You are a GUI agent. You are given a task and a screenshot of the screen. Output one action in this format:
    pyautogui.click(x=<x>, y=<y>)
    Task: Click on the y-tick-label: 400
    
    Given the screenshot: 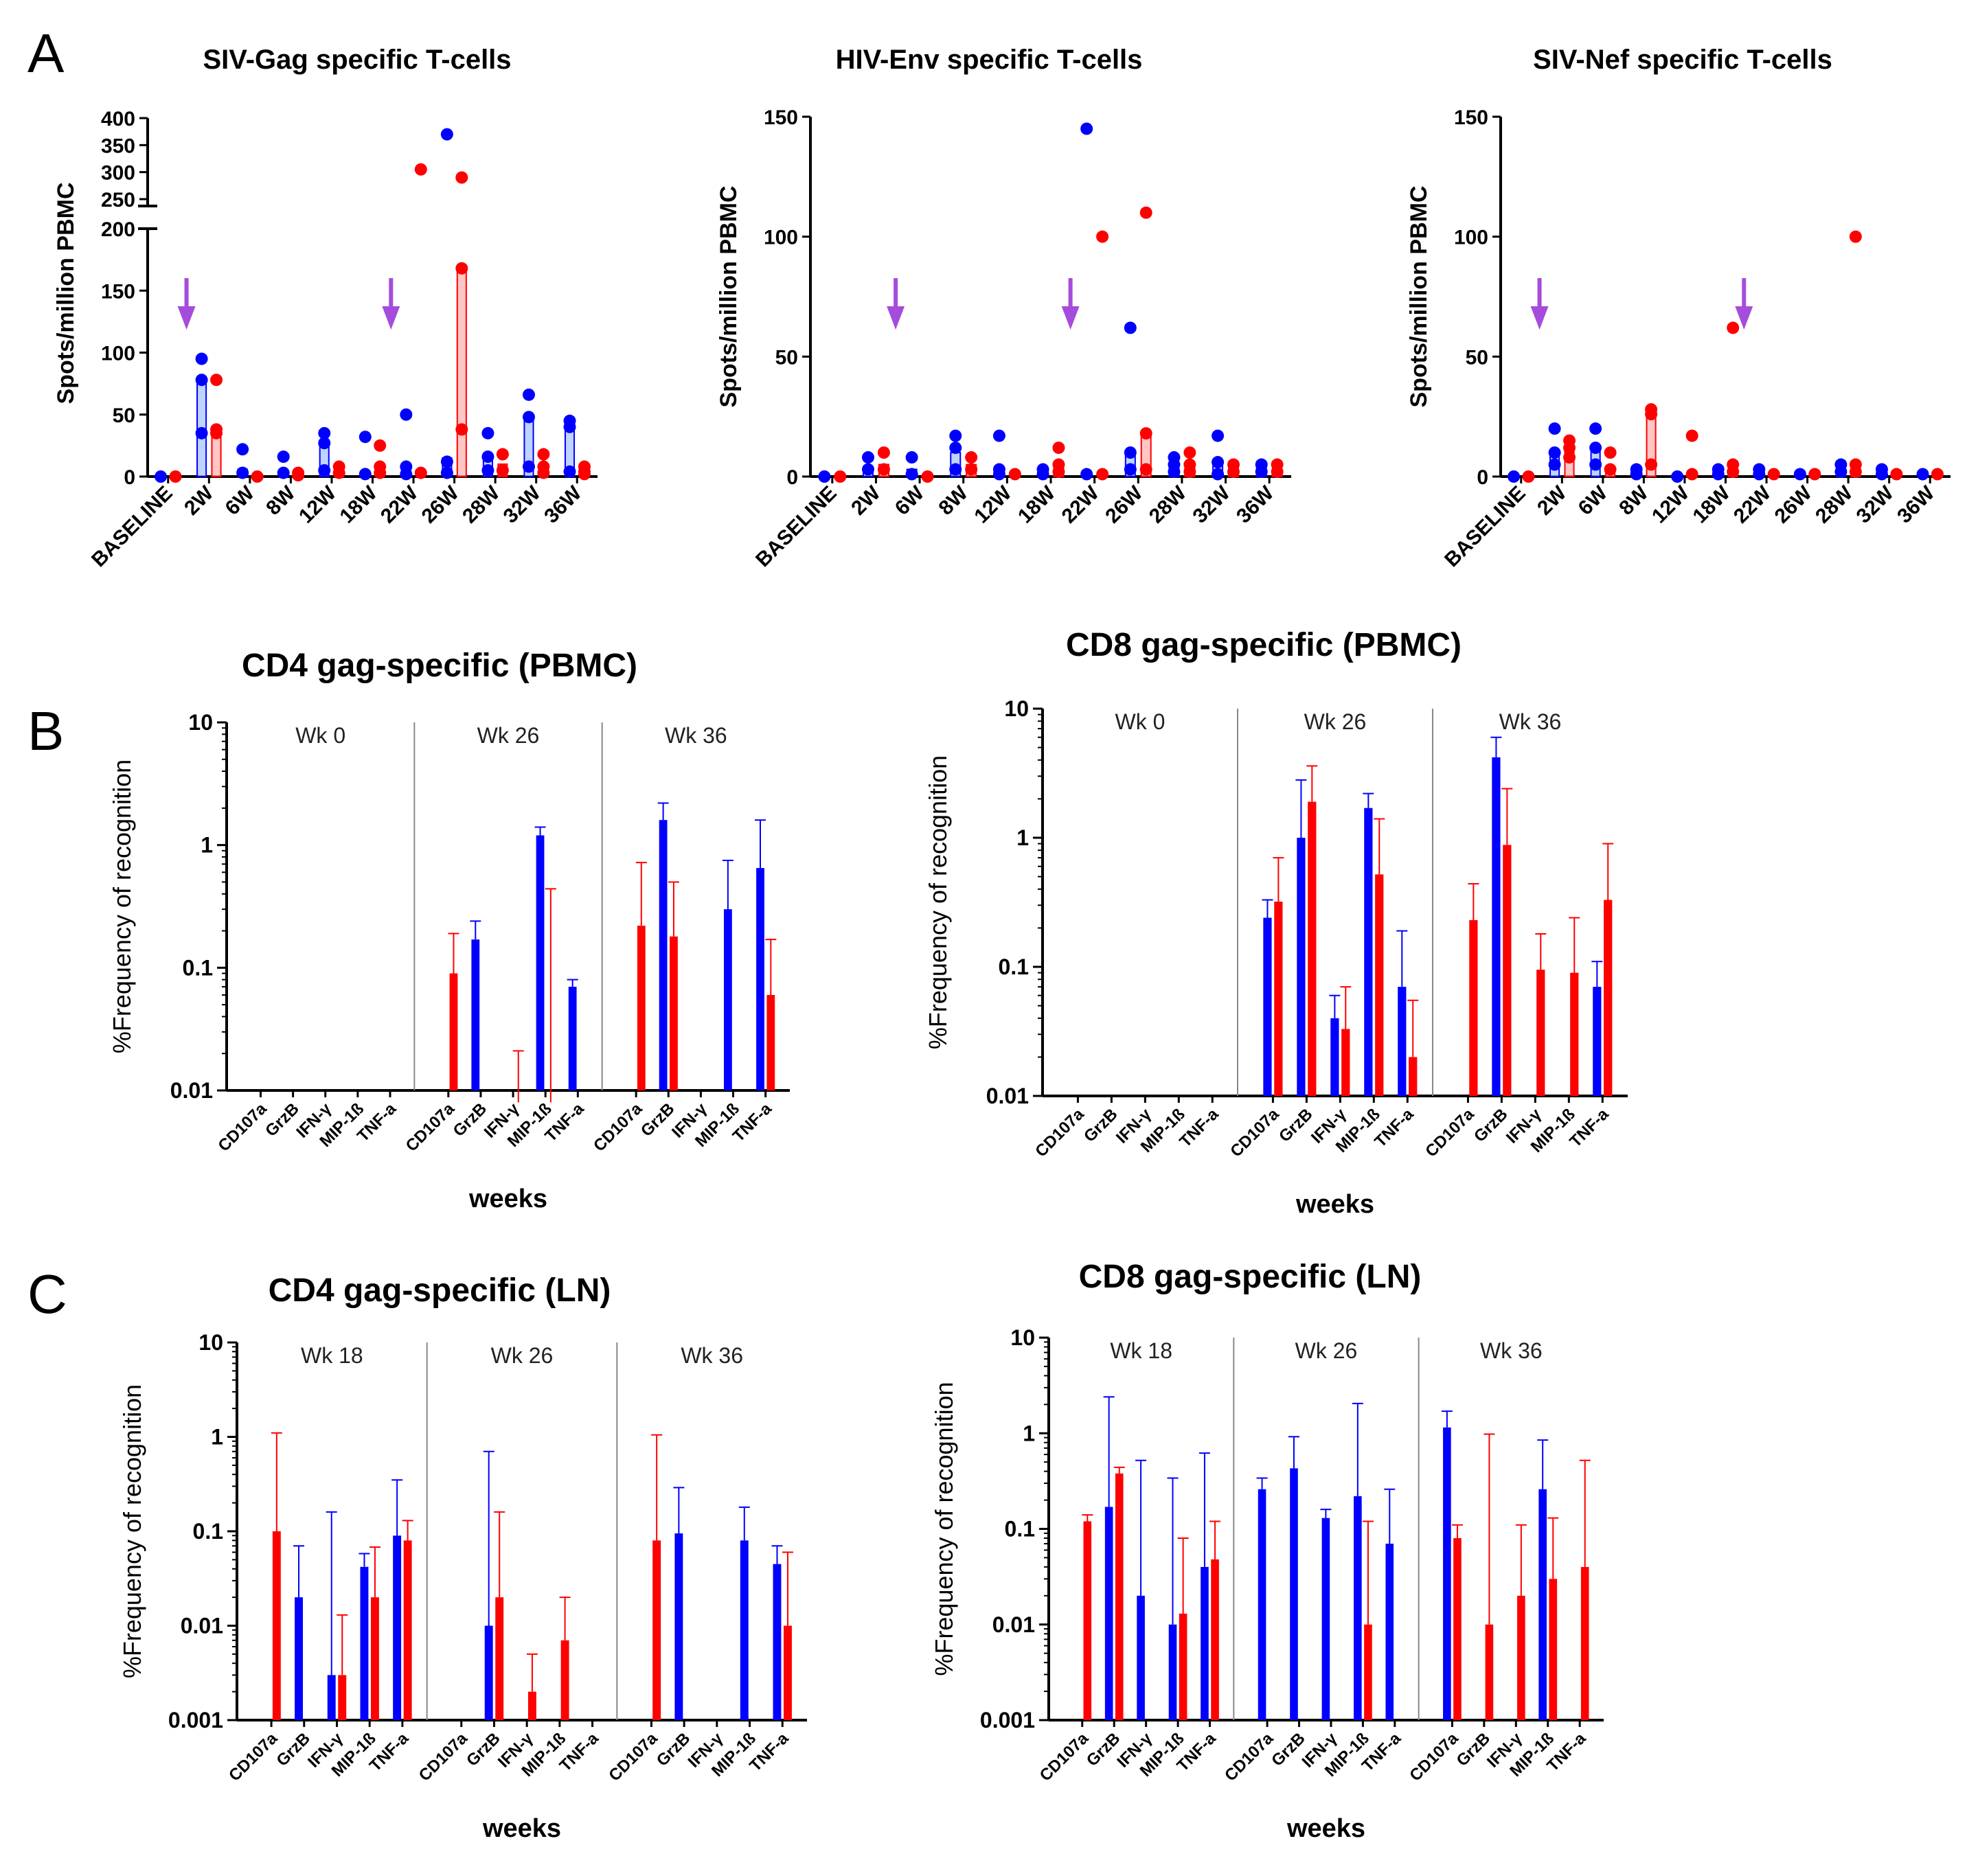 What is the action you would take?
    pyautogui.click(x=118, y=119)
    